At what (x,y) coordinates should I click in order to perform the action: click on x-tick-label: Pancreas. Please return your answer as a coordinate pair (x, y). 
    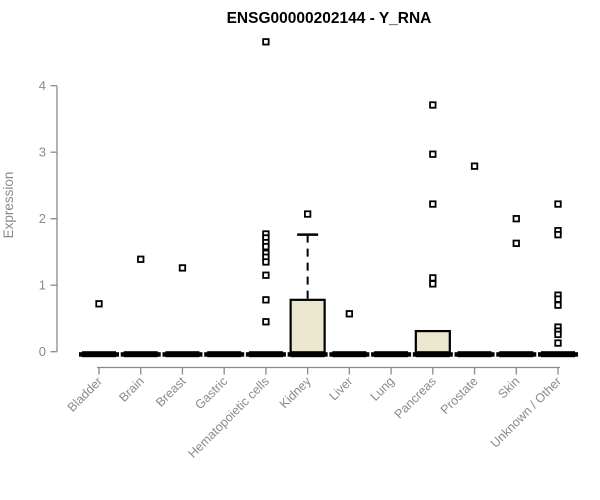
    Looking at the image, I should click on (415, 397).